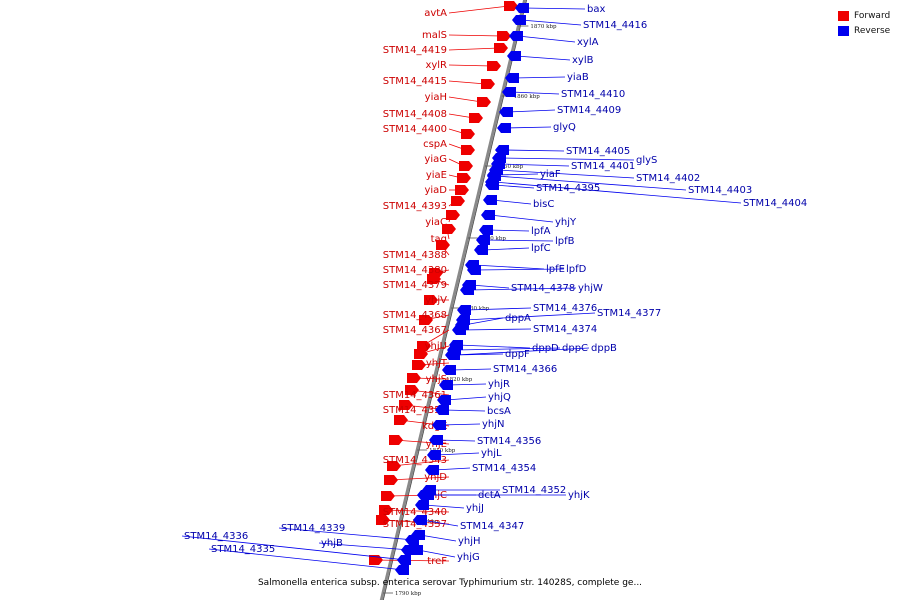  What do you see at coordinates (415, 270) in the screenshot?
I see `forward-gene-label: STM14_4380` at bounding box center [415, 270].